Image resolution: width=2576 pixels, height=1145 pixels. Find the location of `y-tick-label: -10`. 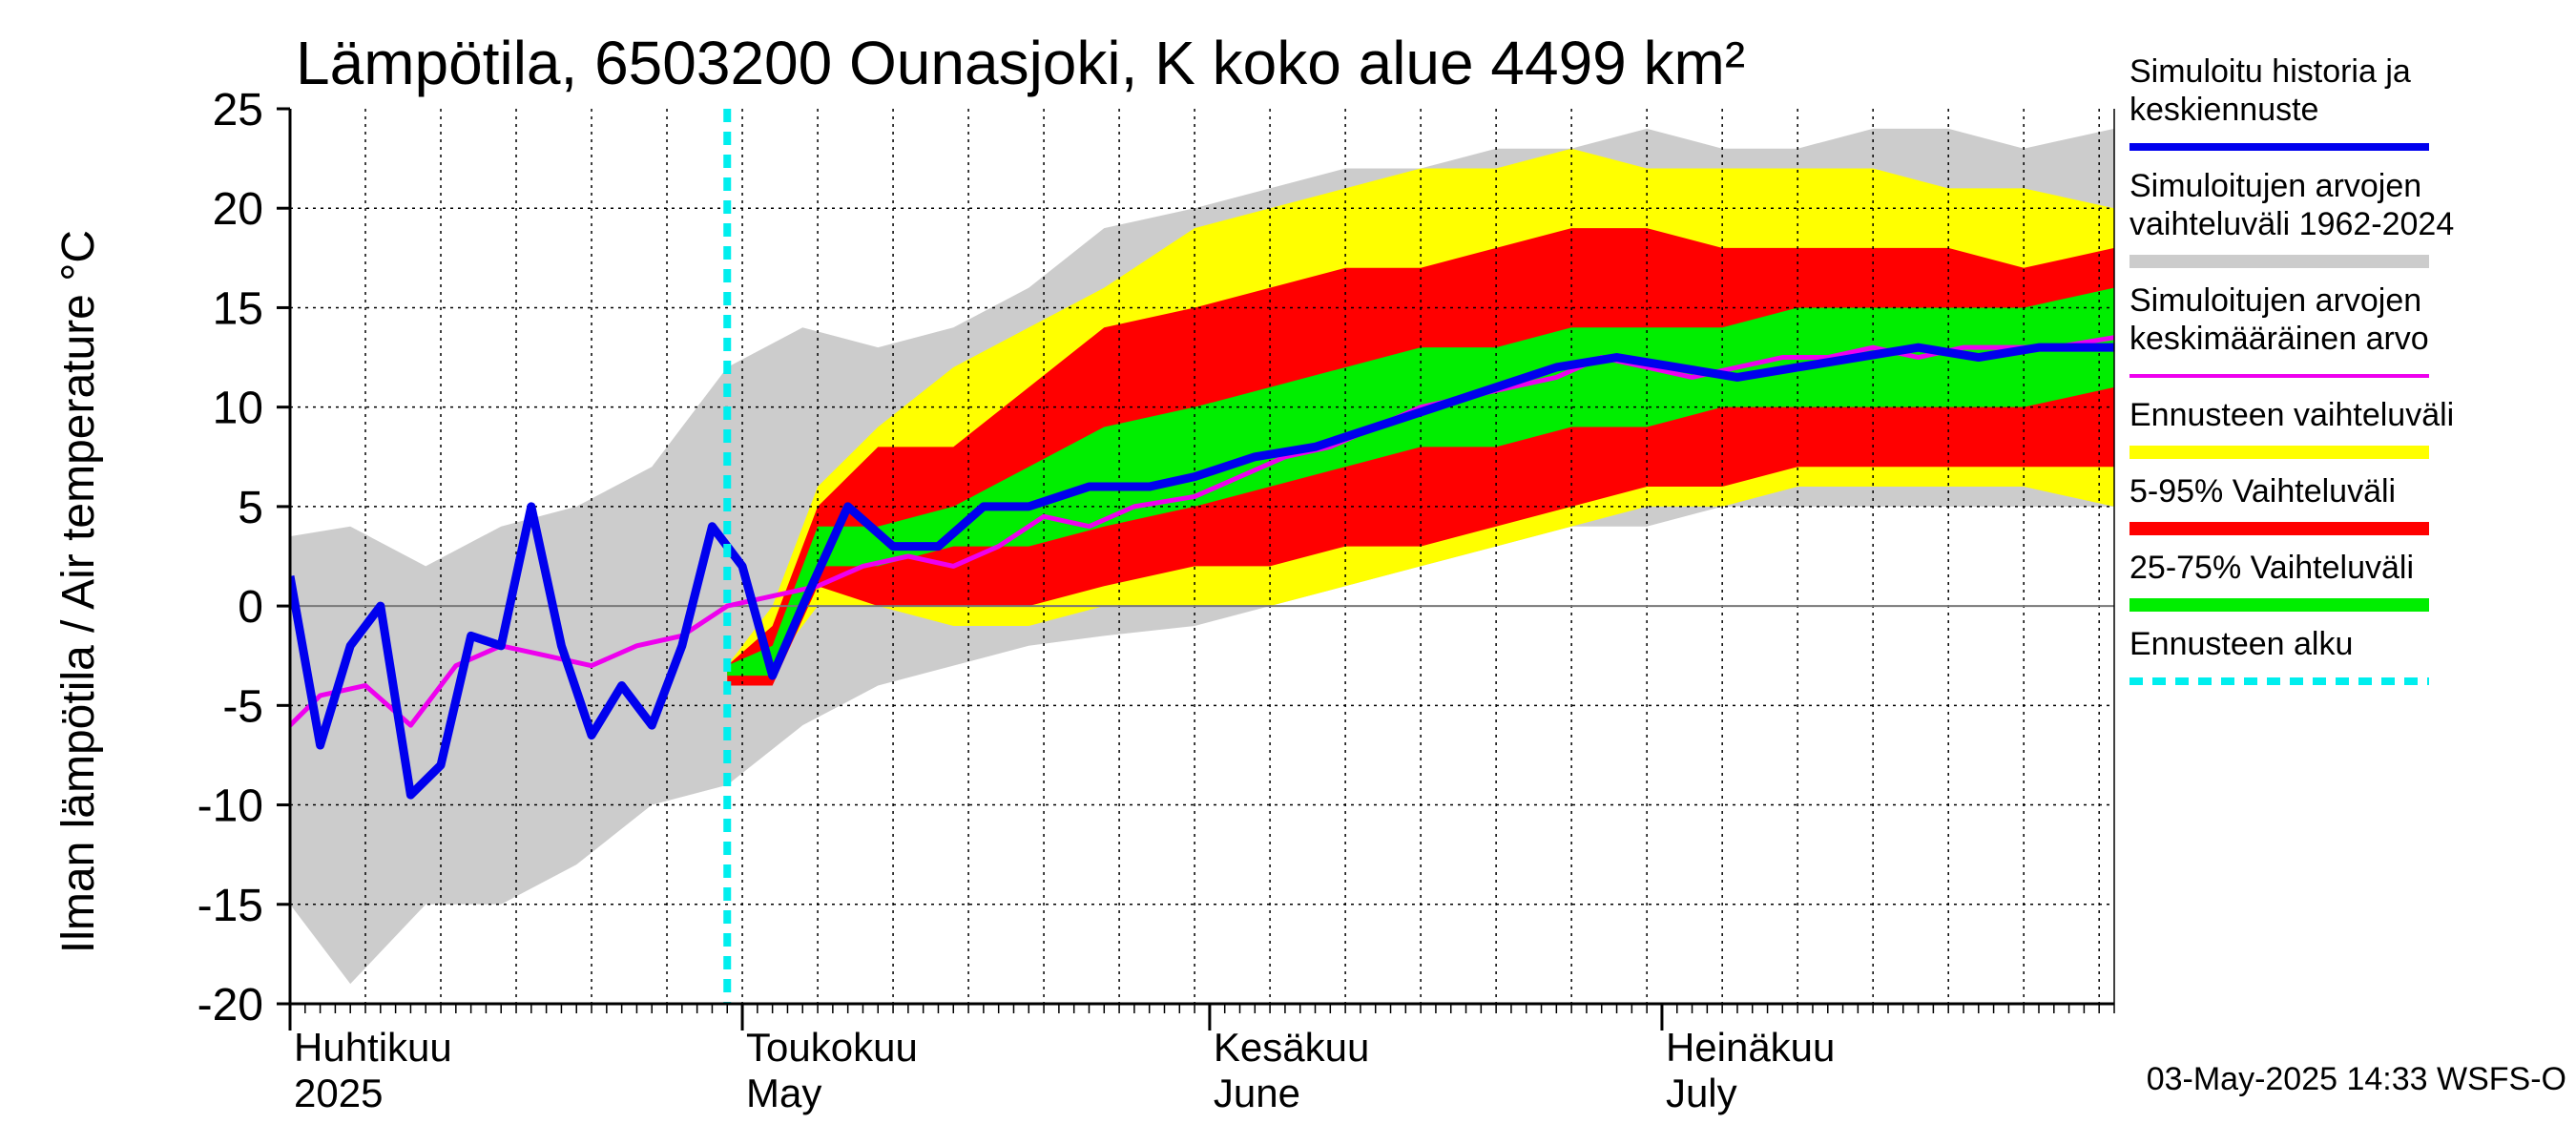

y-tick-label: -10 is located at coordinates (230, 806).